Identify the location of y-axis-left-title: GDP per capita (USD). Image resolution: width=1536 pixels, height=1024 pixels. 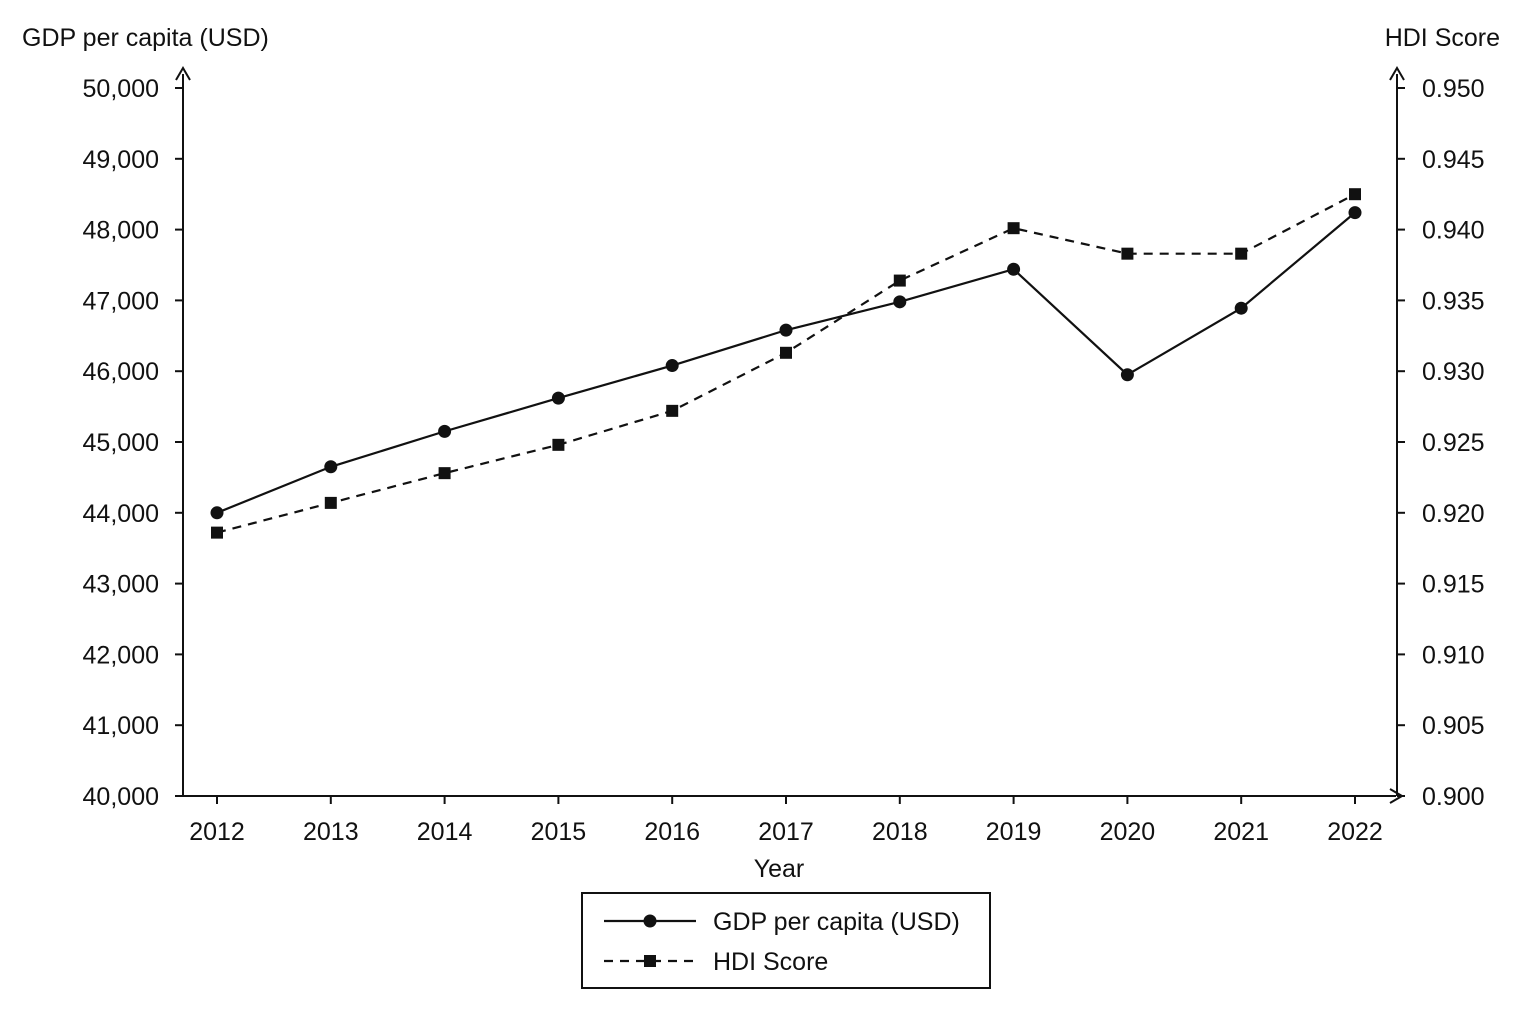
(145, 38).